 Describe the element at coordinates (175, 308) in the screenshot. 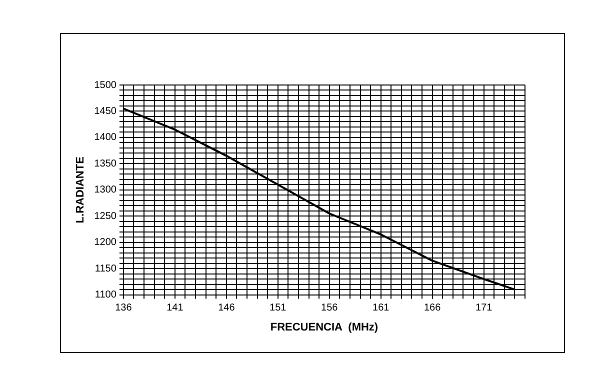

I see `x-tick-label: 141` at that location.